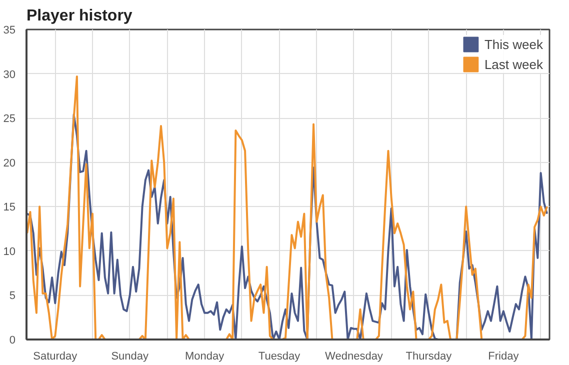 This screenshot has height=365, width=569. I want to click on y-tick-label: 0, so click(12, 340).